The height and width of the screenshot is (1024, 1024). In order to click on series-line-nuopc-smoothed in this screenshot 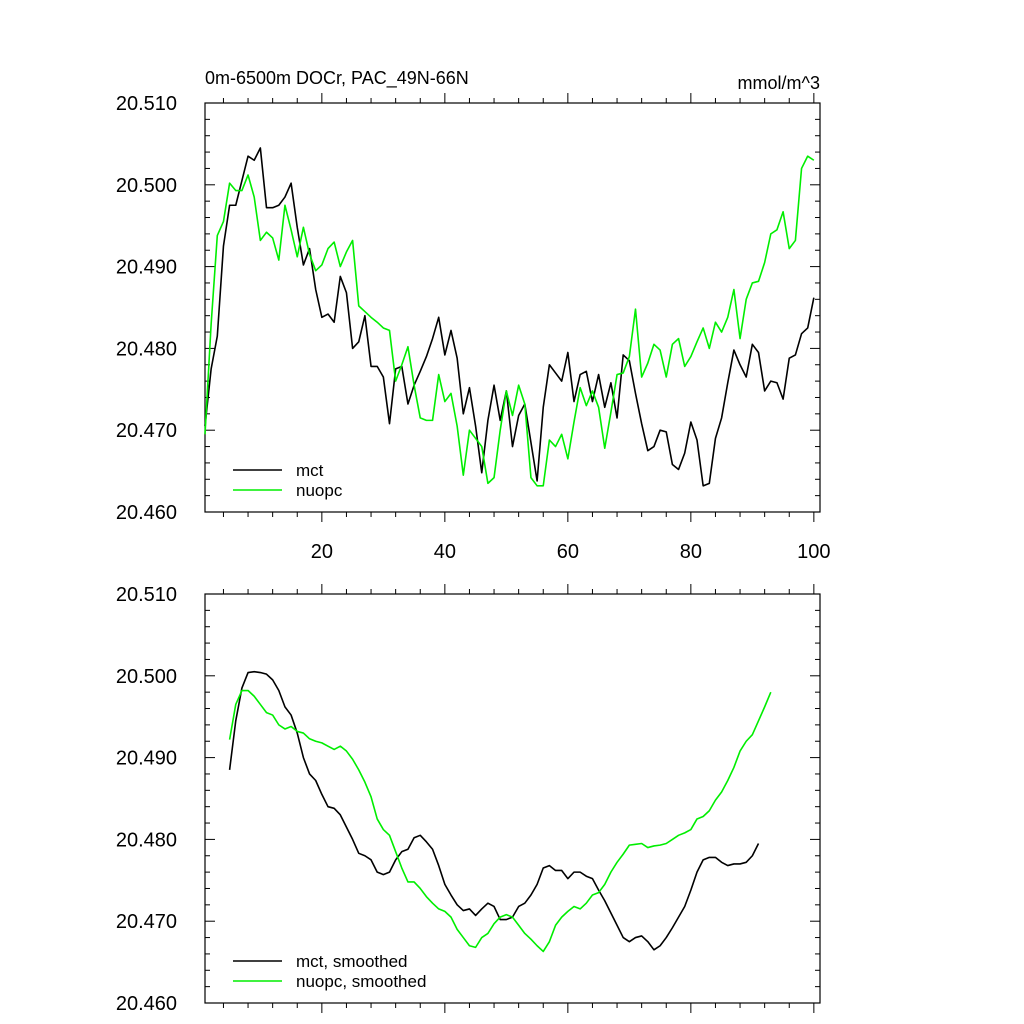, I will do `click(500, 821)`.